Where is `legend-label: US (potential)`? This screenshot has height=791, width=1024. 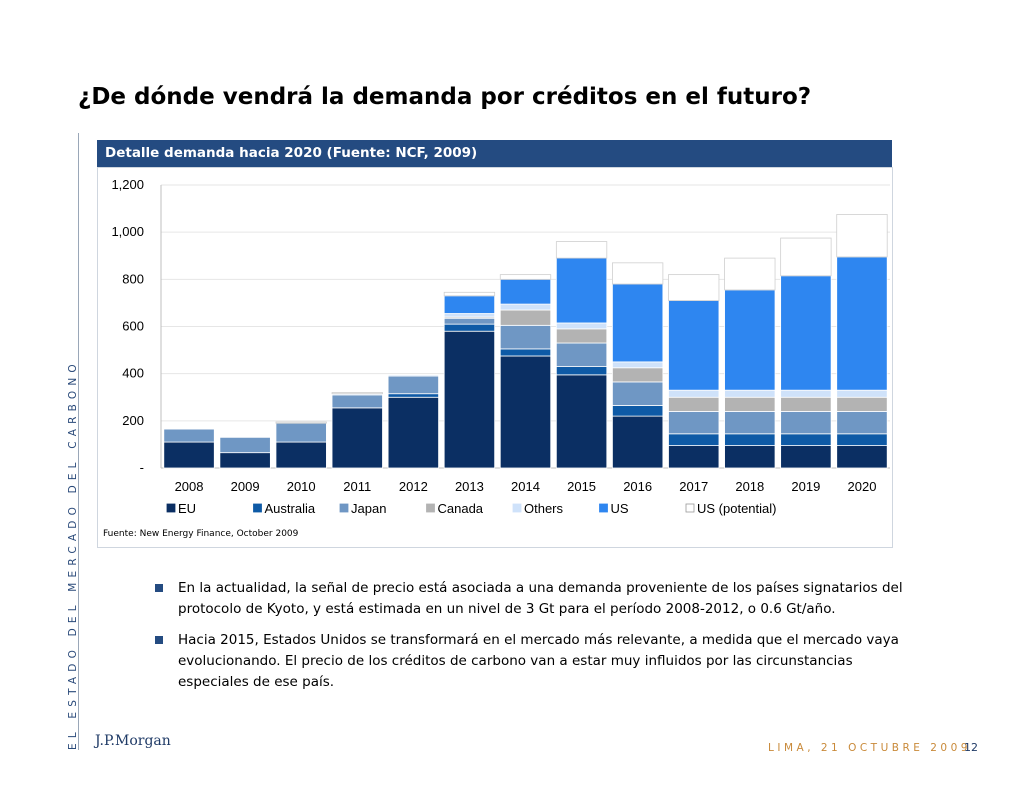
legend-label: US (potential) is located at coordinates (736, 508).